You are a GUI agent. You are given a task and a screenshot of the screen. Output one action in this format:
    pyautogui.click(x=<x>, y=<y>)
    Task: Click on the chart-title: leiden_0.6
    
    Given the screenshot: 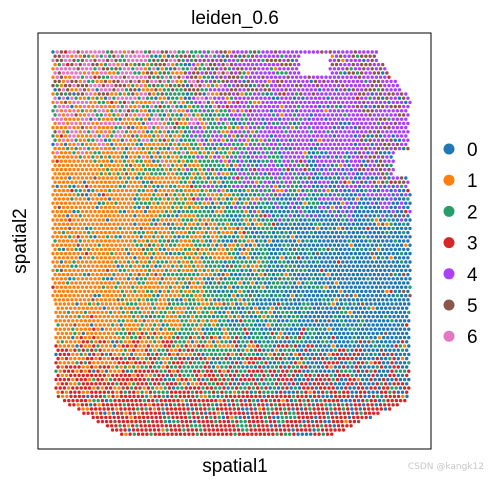 What is the action you would take?
    pyautogui.click(x=235, y=18)
    